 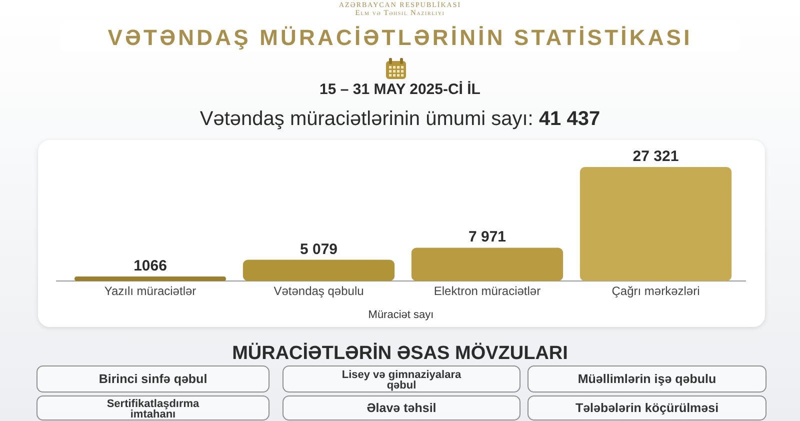 I want to click on text: Sertifikatlaşdırma imtahanı, so click(x=153, y=409).